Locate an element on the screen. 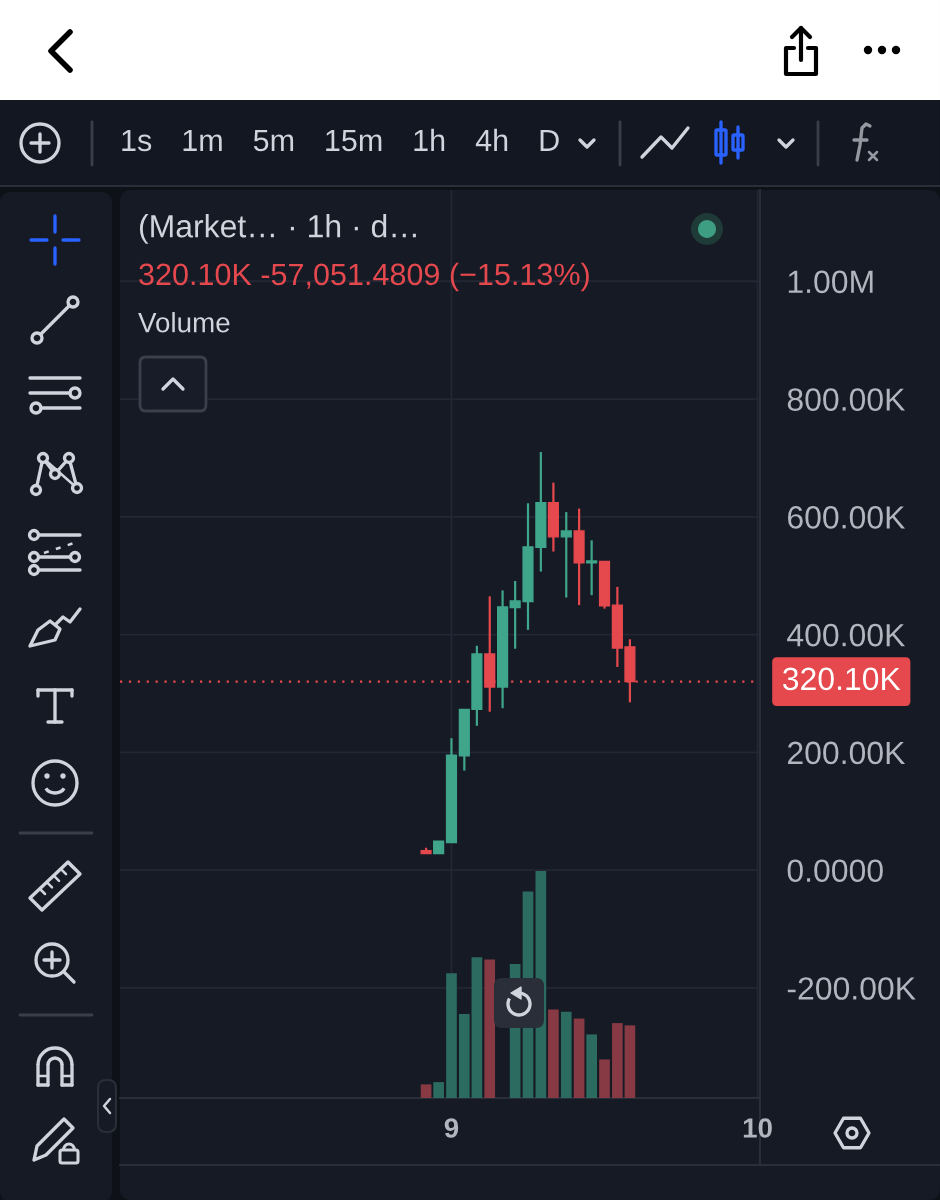 Image resolution: width=940 pixels, height=1200 pixels. y-tick-label: 600.00K is located at coordinates (847, 517).